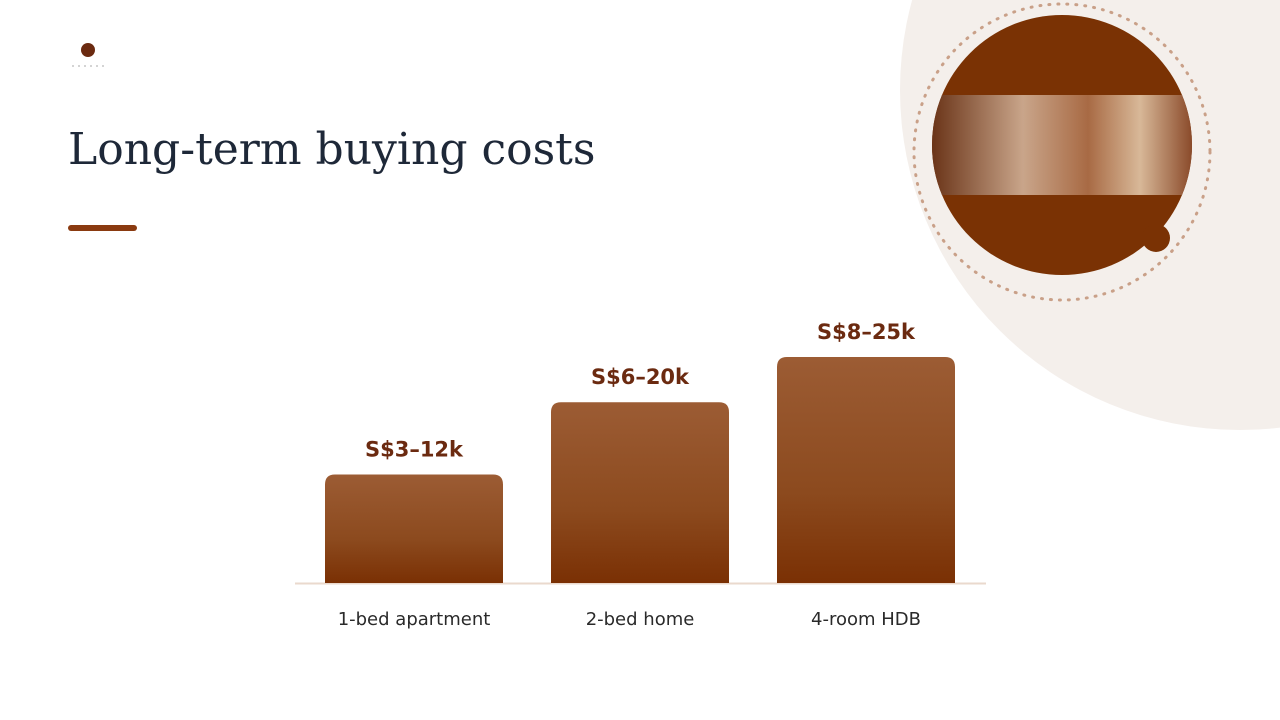  What do you see at coordinates (102, 228) in the screenshot?
I see `title-underline` at bounding box center [102, 228].